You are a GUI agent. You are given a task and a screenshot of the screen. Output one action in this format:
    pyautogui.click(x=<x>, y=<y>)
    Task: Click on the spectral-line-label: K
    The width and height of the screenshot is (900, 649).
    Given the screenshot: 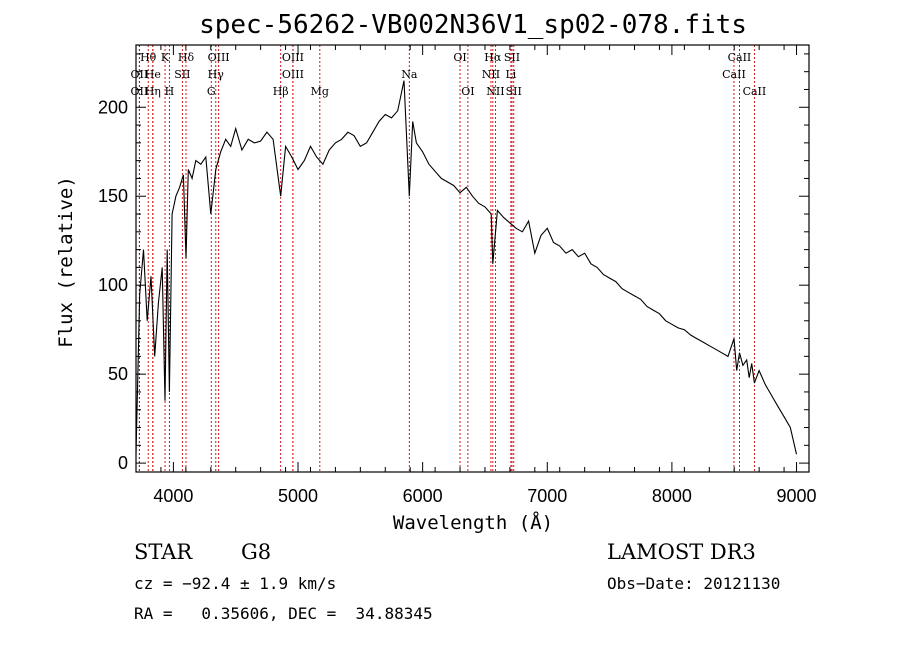 What is the action you would take?
    pyautogui.click(x=165, y=57)
    